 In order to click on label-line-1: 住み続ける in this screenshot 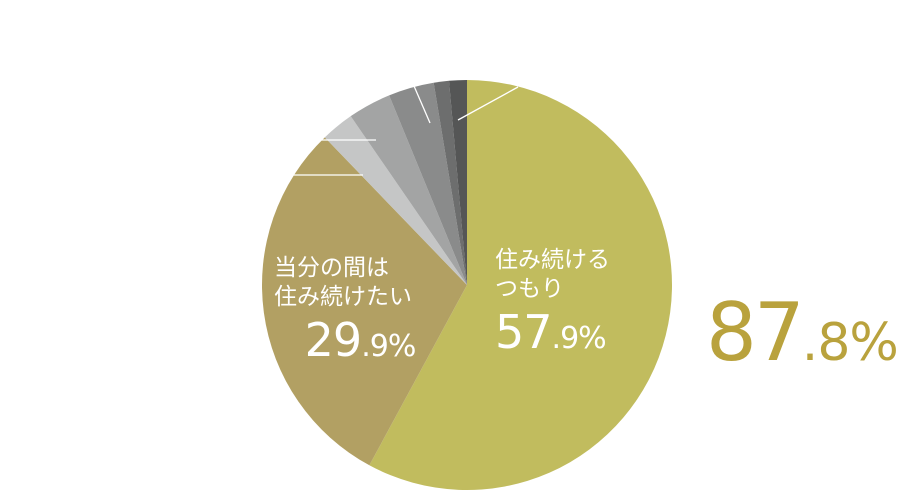, I will do `click(552, 260)`.